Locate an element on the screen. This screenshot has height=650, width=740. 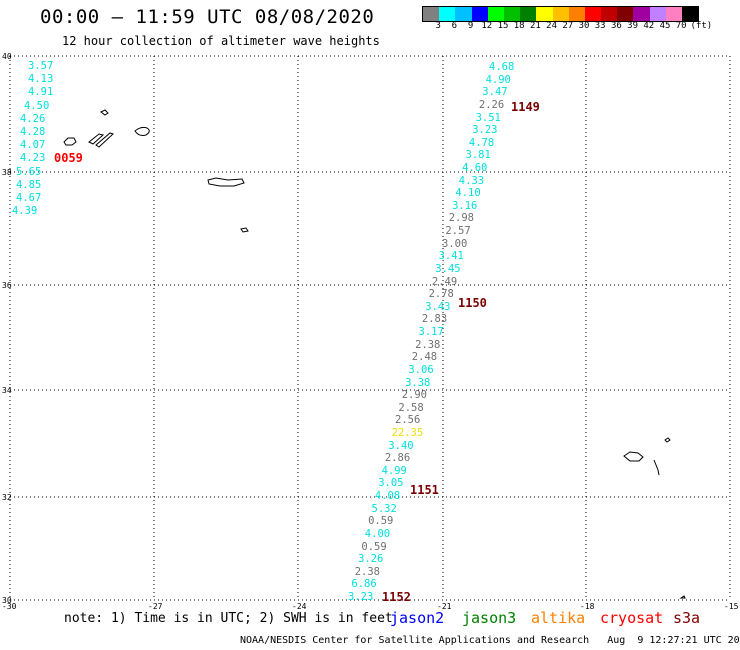
island-santa-maria is located at coordinates (244, 230).